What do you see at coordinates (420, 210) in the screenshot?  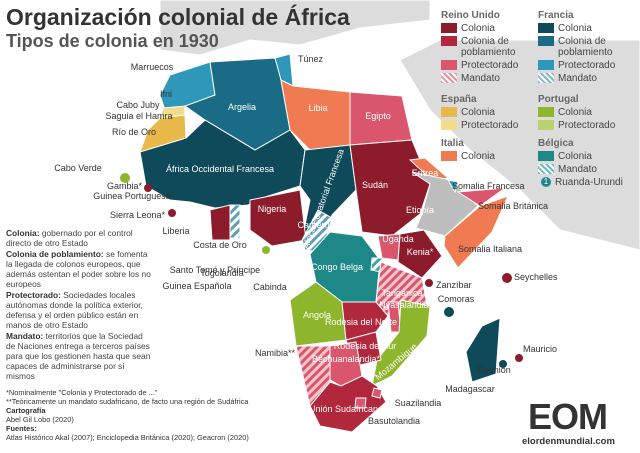 I see `territory-label: Etiopía` at bounding box center [420, 210].